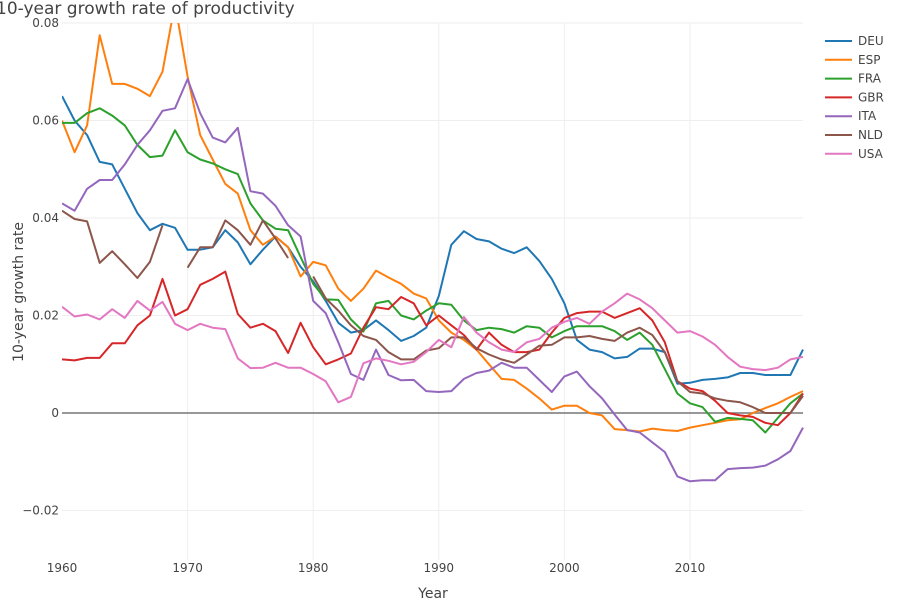 This screenshot has width=900, height=600. I want to click on x-axis: 1960 1970 1980 1990 2000 2010, so click(376, 568).